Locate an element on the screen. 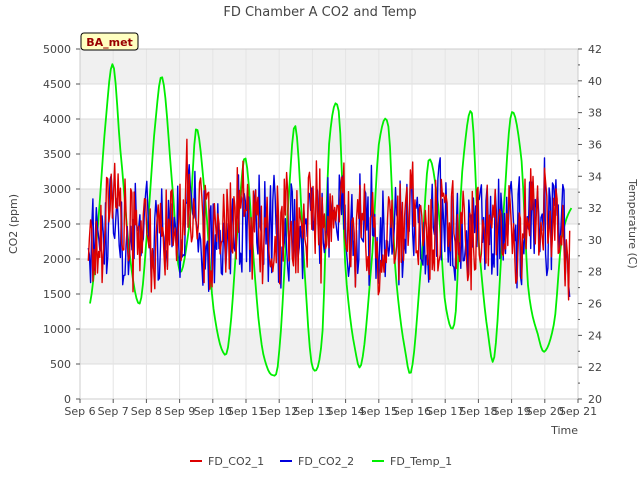  legend-item-fd-co2-1: FD_CO2_1 is located at coordinates (227, 461).